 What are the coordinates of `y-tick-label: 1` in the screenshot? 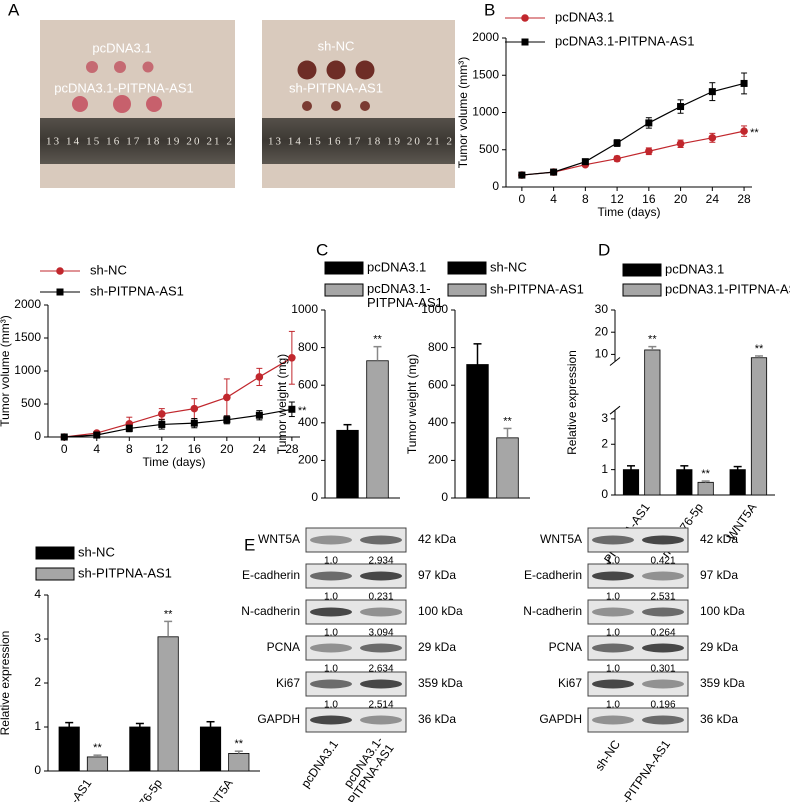 It's located at (37, 726).